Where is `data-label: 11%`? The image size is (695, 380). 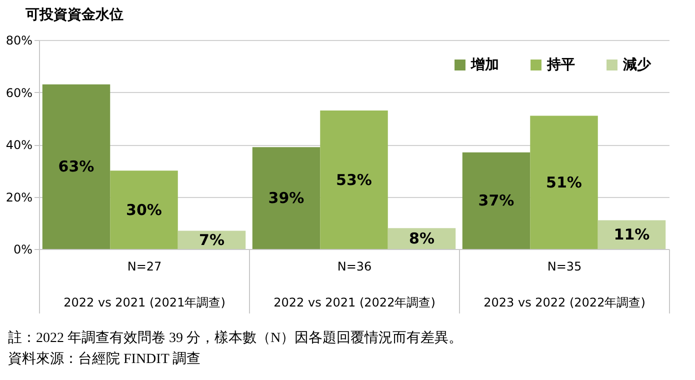
data-label: 11% is located at coordinates (632, 235).